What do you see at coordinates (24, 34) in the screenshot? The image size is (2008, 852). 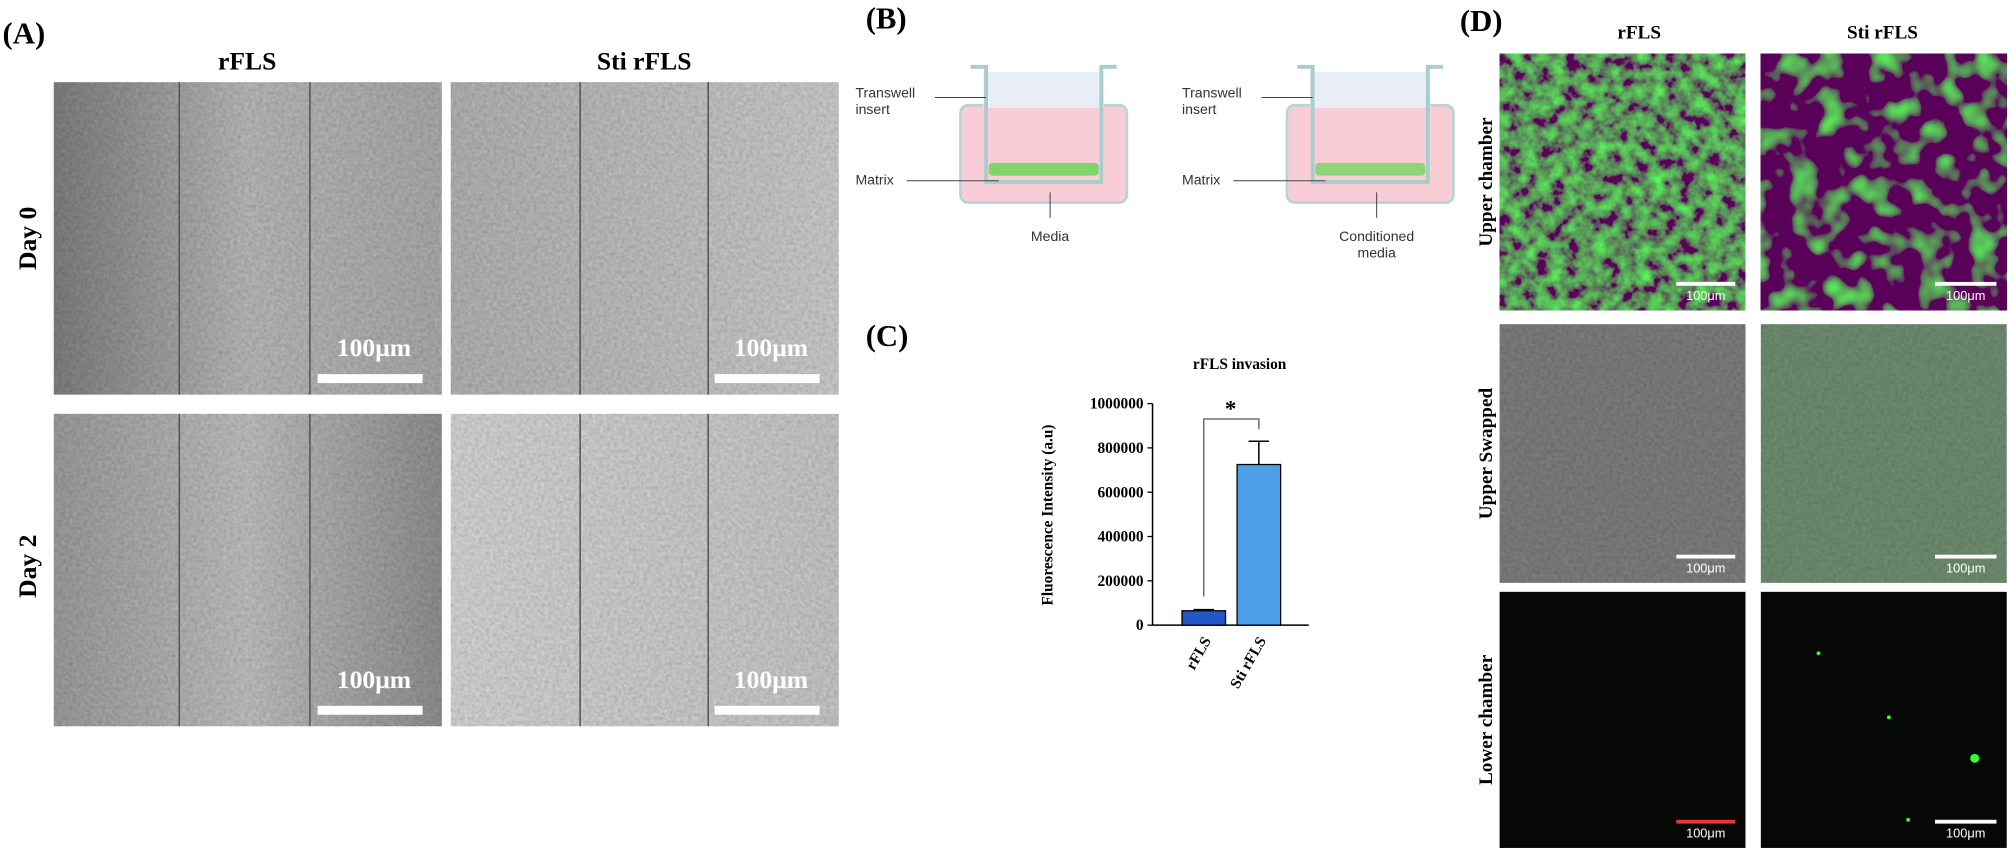 I see `panel-label: (A)` at bounding box center [24, 34].